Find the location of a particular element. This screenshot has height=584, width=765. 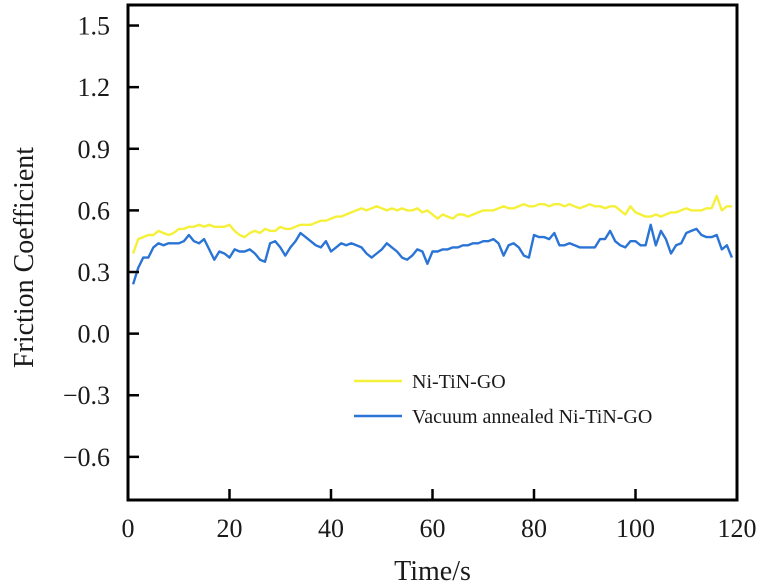

y-tick-label: 0.3 is located at coordinates (94, 272).